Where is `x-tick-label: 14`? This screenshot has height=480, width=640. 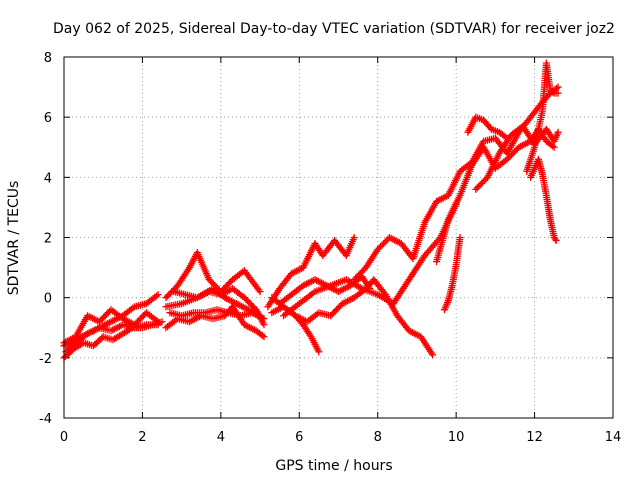
x-tick-label: 14 is located at coordinates (613, 437).